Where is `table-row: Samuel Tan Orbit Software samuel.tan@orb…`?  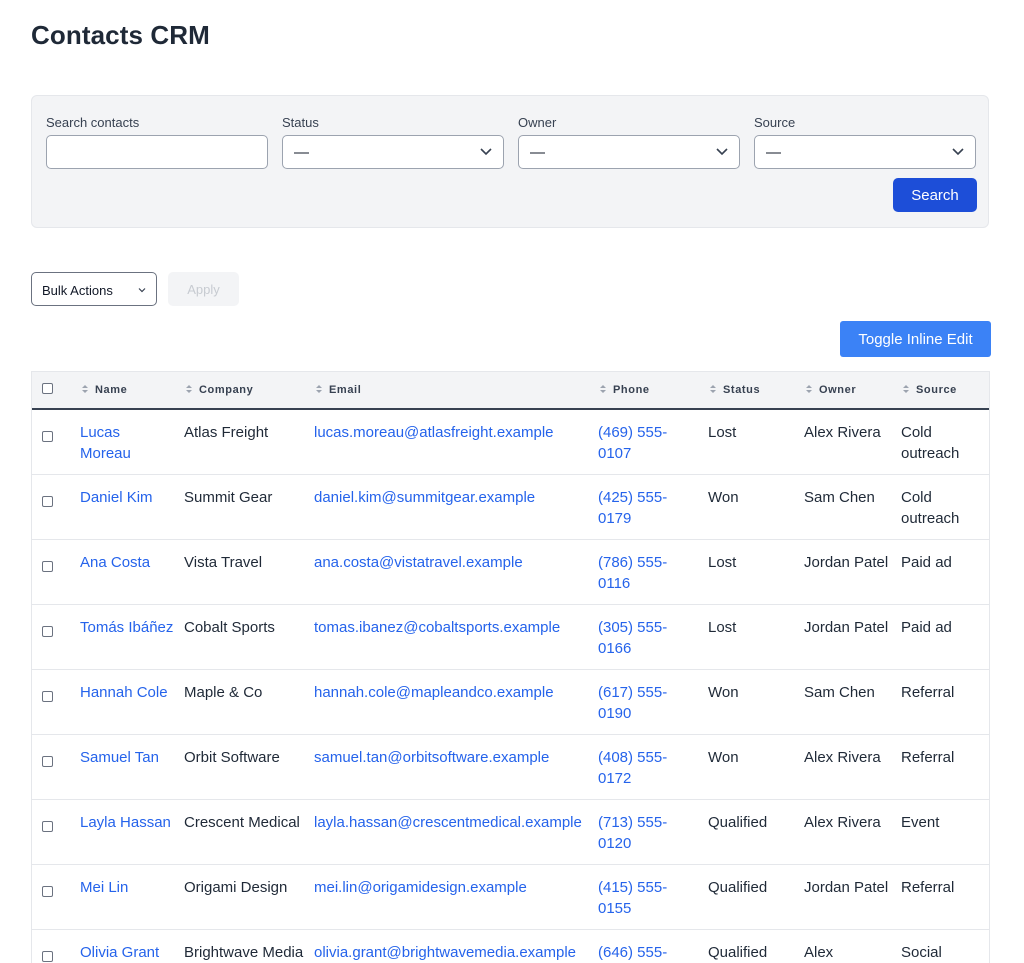
table-row: Samuel Tan Orbit Software samuel.tan@orb… is located at coordinates (510, 766).